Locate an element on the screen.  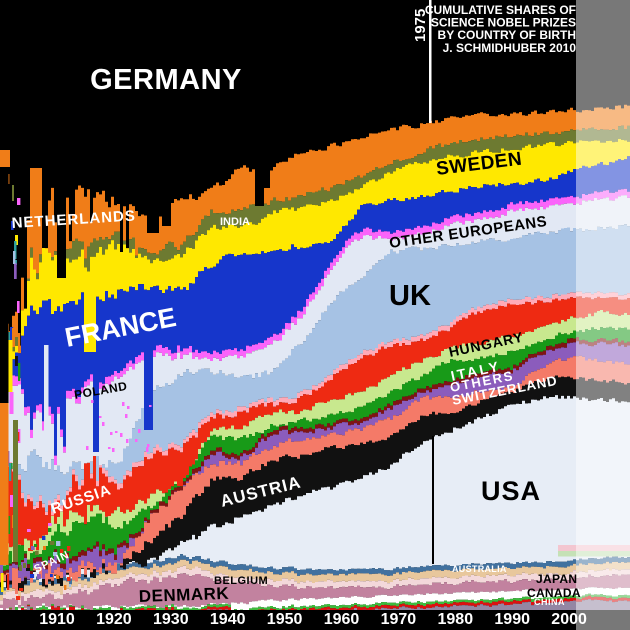
svg-text: 1960 is located at coordinates (342, 619).